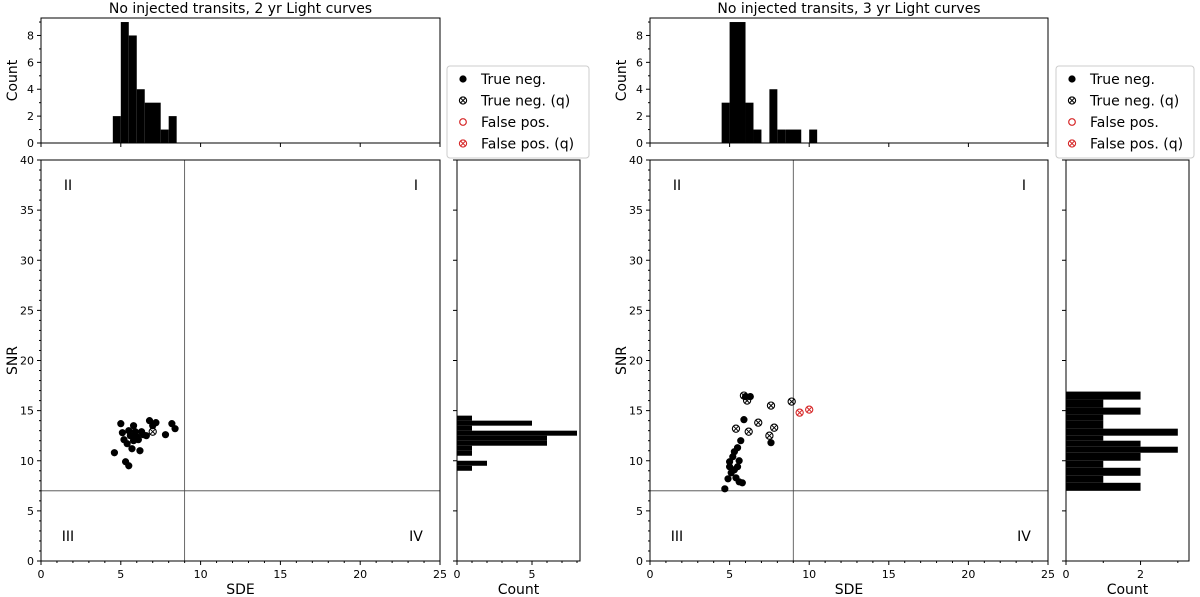 This screenshot has width=1200, height=597. What do you see at coordinates (636, 260) in the screenshot?
I see `chart2-ytick-label: 30` at bounding box center [636, 260].